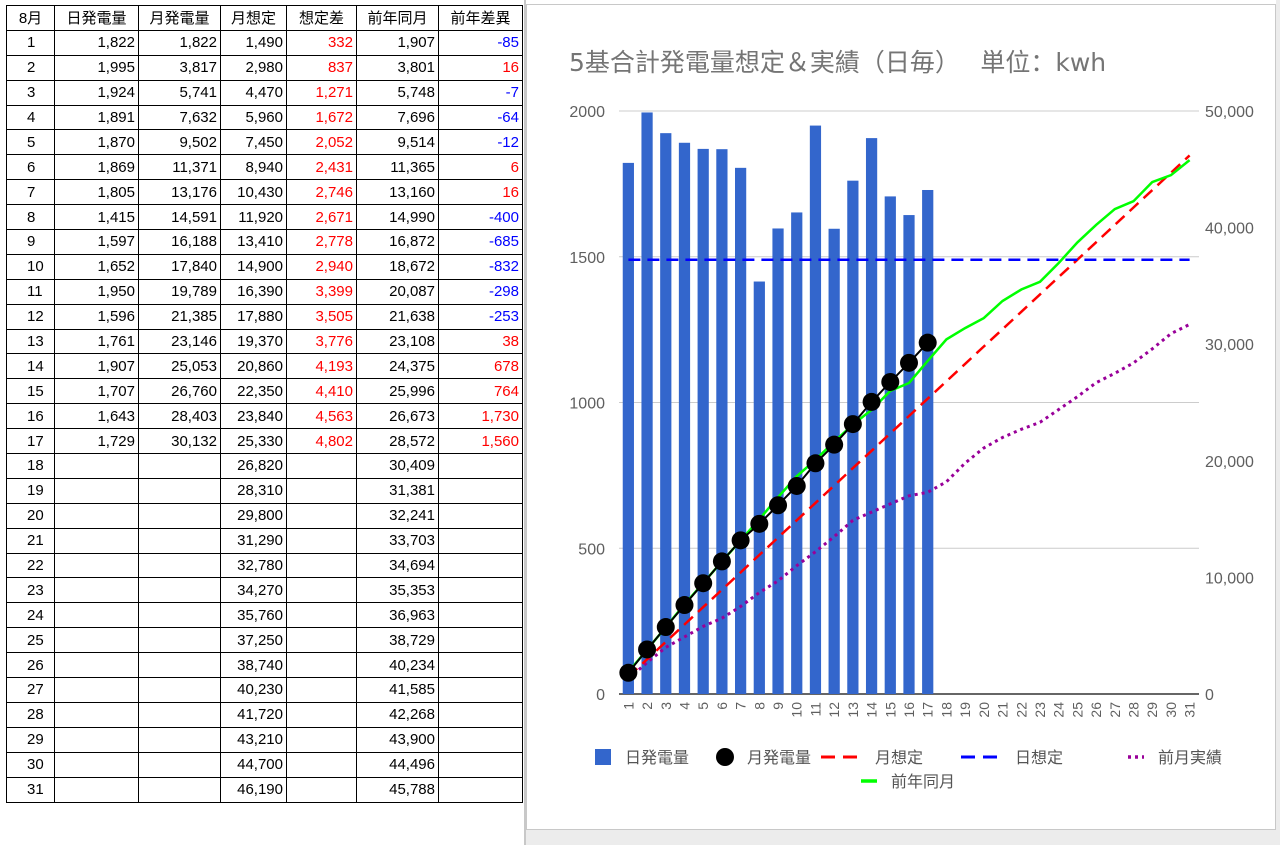 The image size is (1280, 845). Describe the element at coordinates (253, 714) in the screenshot. I see `plan-cell: 41,720` at that location.